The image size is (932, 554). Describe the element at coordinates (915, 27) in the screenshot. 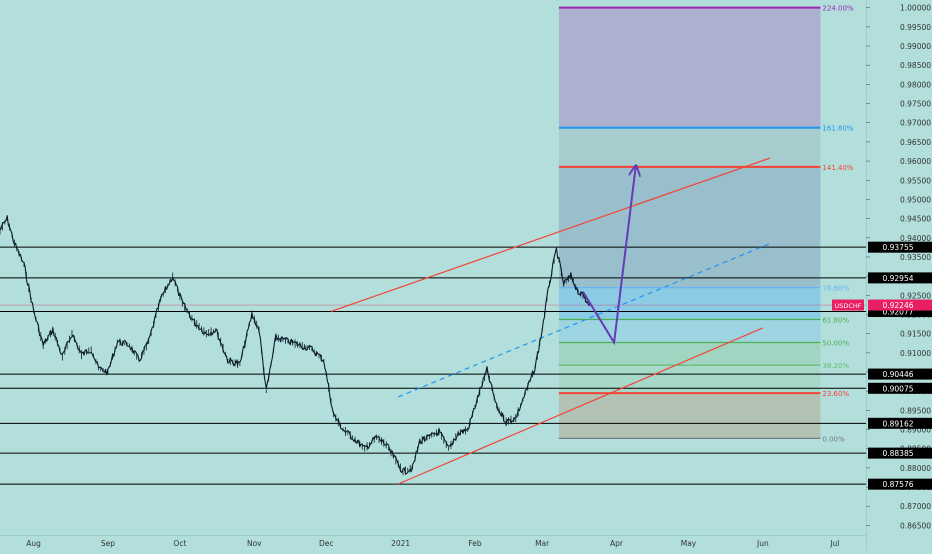

I see `price-tick-label: 0.99500` at that location.